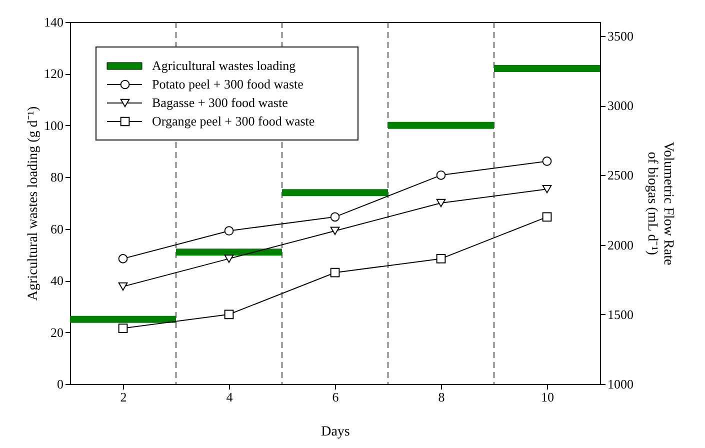  I want to click on legend-label: Bagasse + 300 food waste, so click(220, 102).